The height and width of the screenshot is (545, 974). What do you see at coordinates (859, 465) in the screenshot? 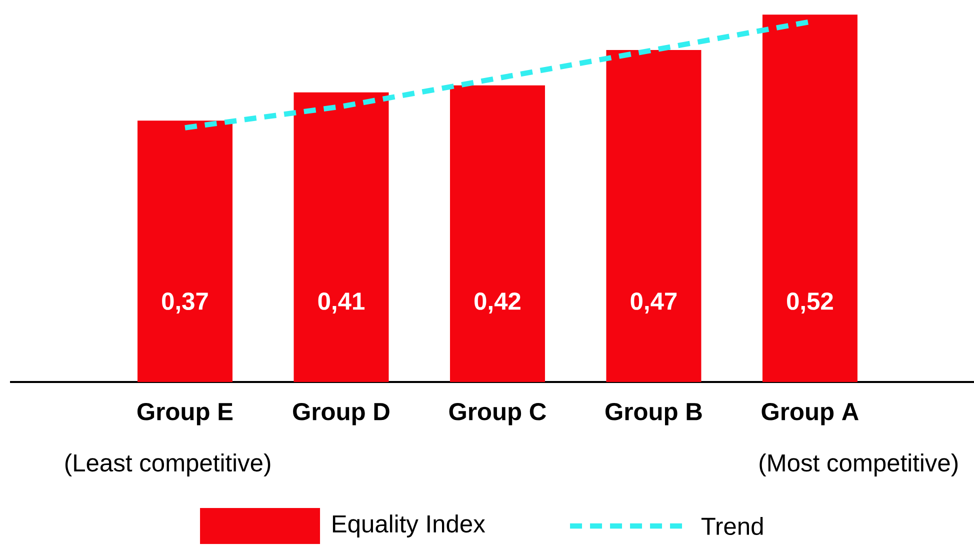
I see `text: (Most competitive)` at bounding box center [859, 465].